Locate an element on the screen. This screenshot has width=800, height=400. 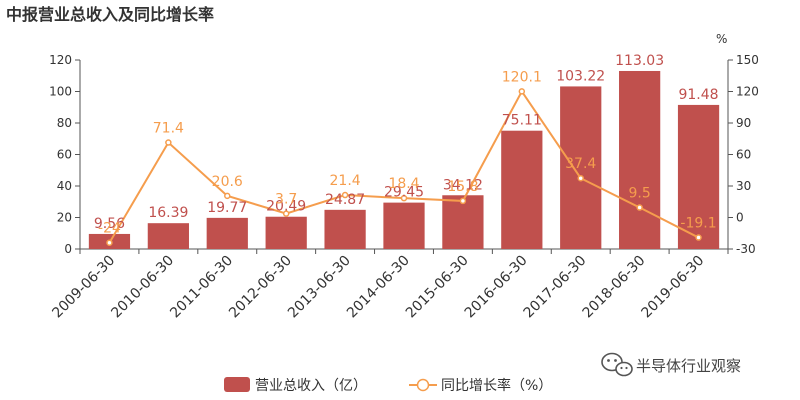
legend-bar-swatch is located at coordinates (237, 384).